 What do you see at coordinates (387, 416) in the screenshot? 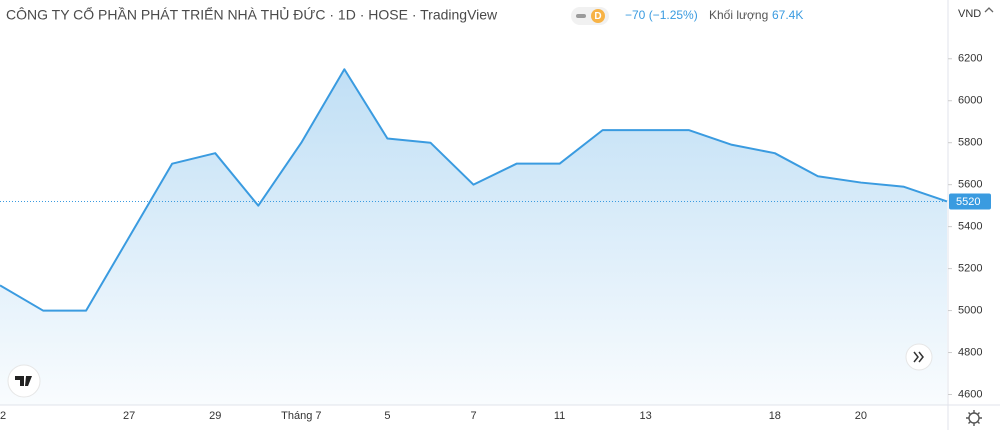
I see `x-tick-label: 5` at bounding box center [387, 416].